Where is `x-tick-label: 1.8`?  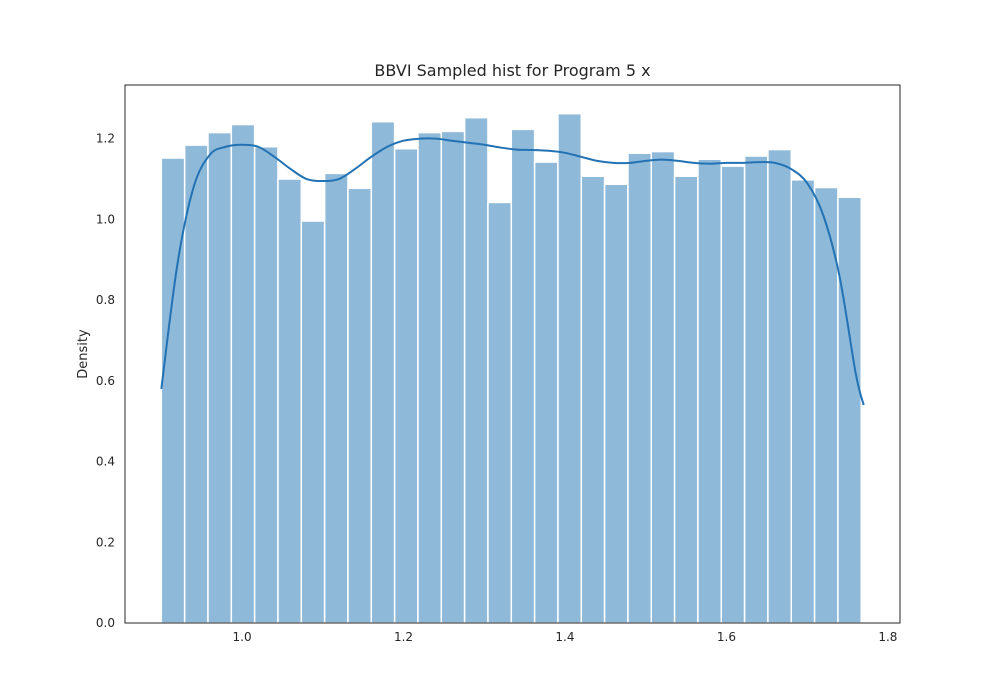 x-tick-label: 1.8 is located at coordinates (887, 637).